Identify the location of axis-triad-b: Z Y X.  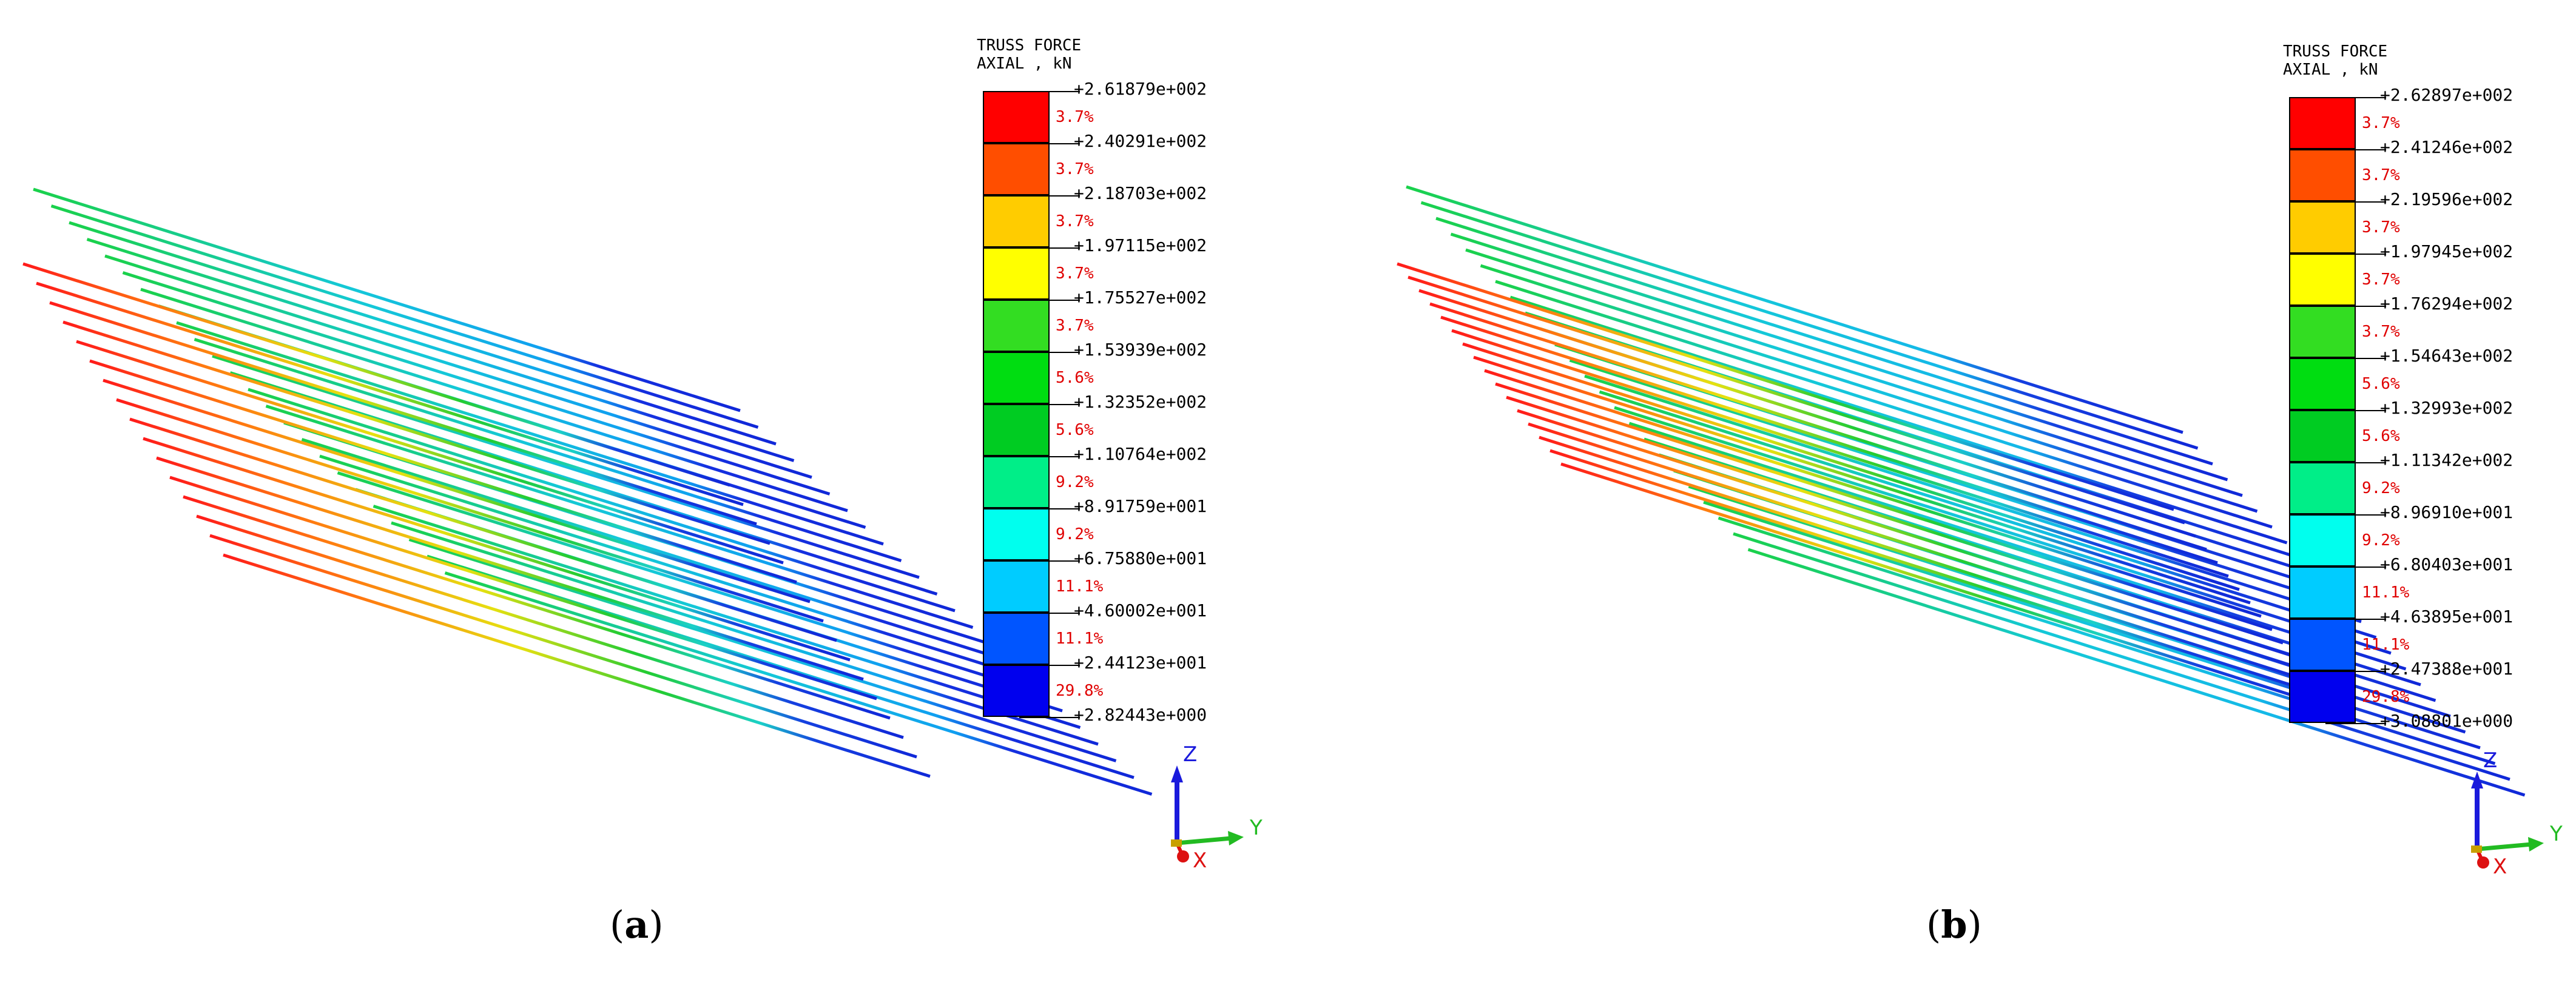
(2517, 816).